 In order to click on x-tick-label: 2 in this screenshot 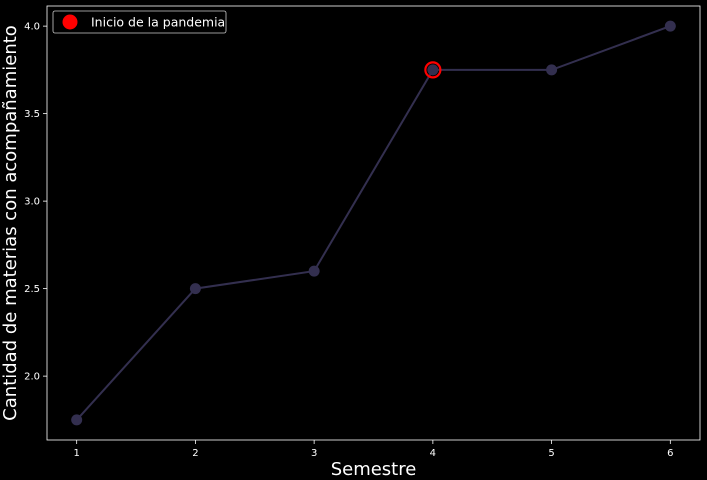, I will do `click(195, 453)`.